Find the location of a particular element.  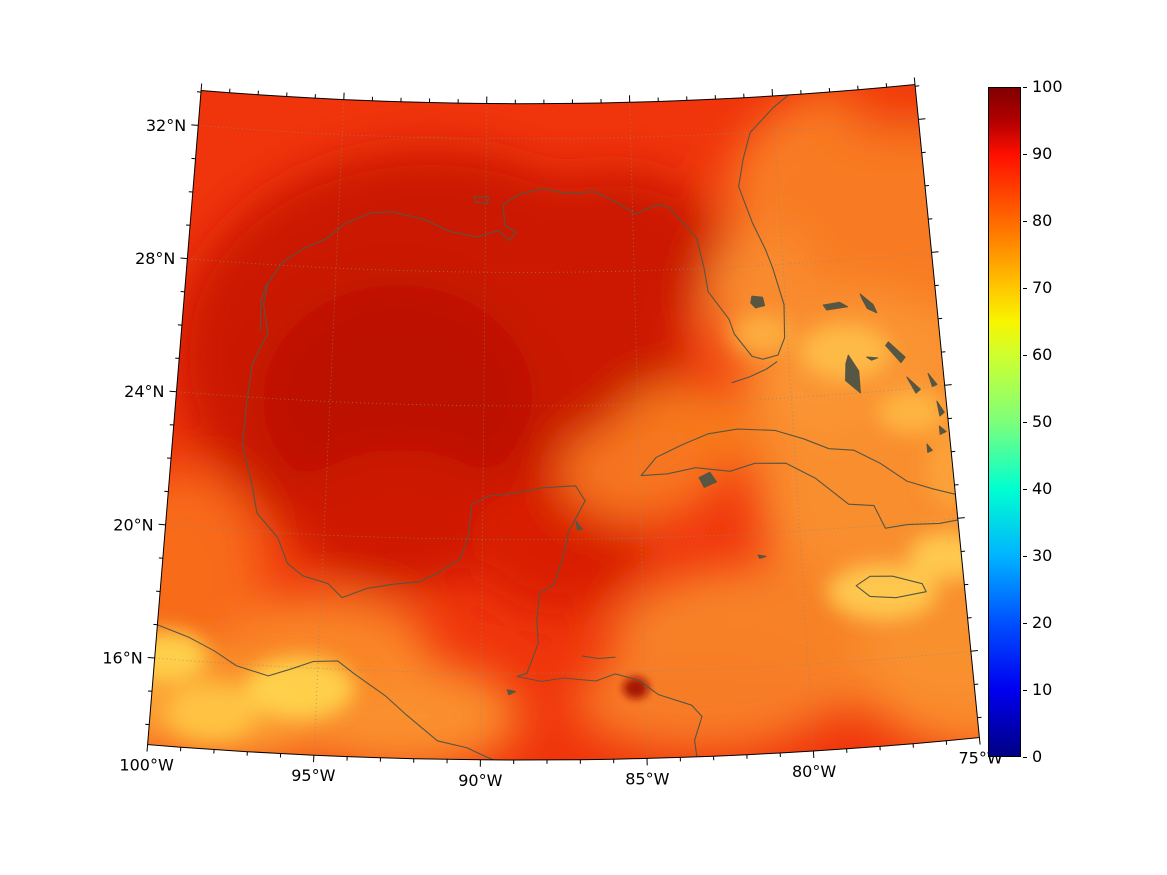

coastline-andros is located at coordinates (853, 374).